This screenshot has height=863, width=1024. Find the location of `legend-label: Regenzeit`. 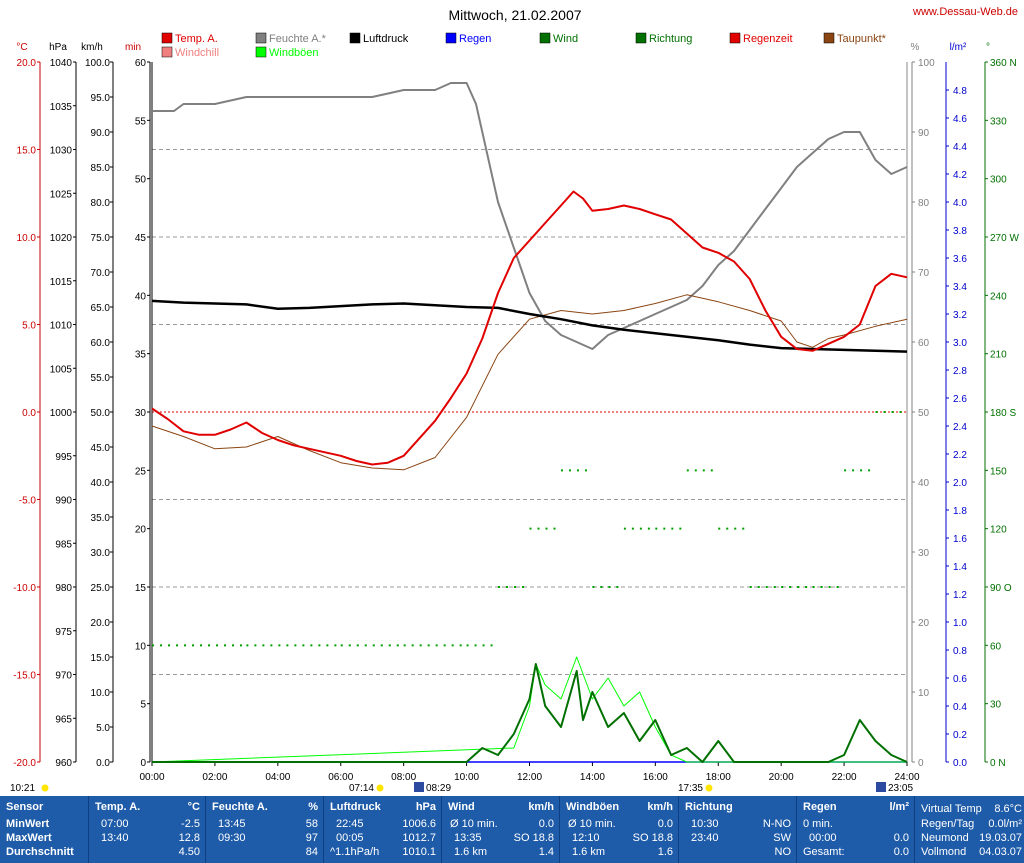

legend-label: Regenzeit is located at coordinates (768, 39).